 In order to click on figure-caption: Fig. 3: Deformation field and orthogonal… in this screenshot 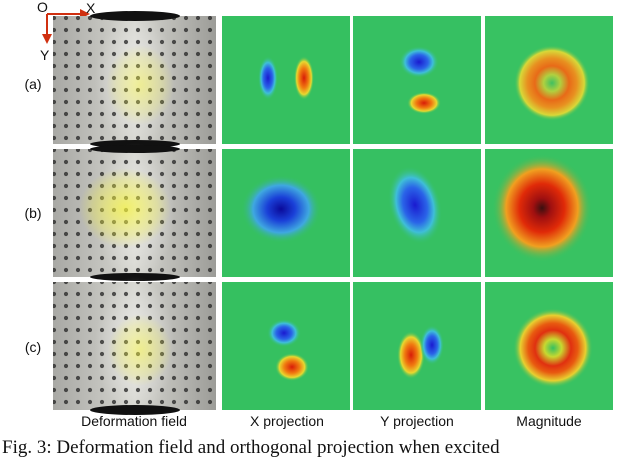, I will do `click(251, 447)`.